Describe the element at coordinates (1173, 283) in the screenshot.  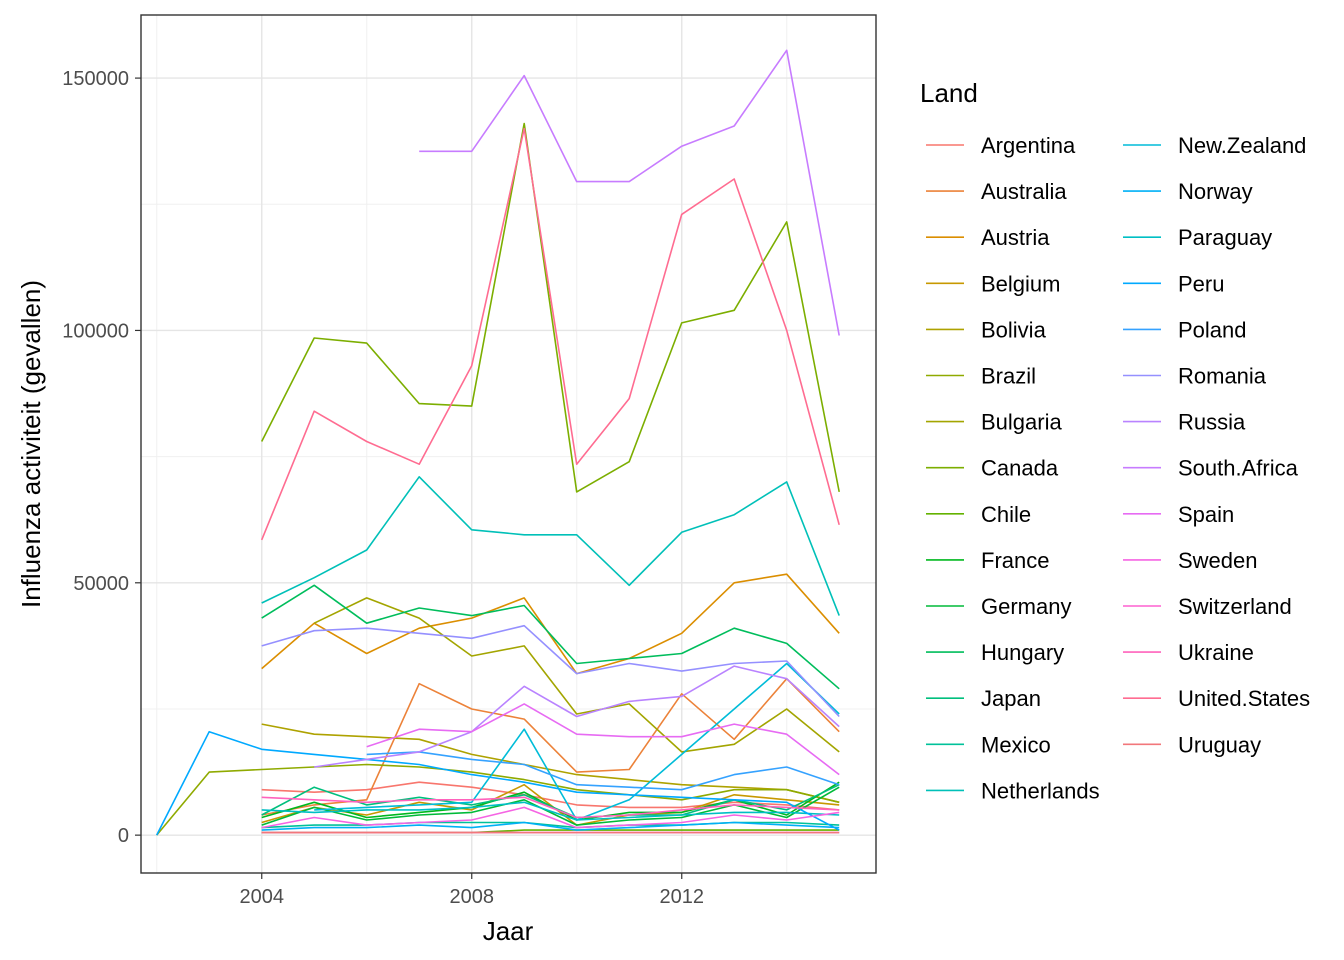
I see `legend-item: Peru` at that location.